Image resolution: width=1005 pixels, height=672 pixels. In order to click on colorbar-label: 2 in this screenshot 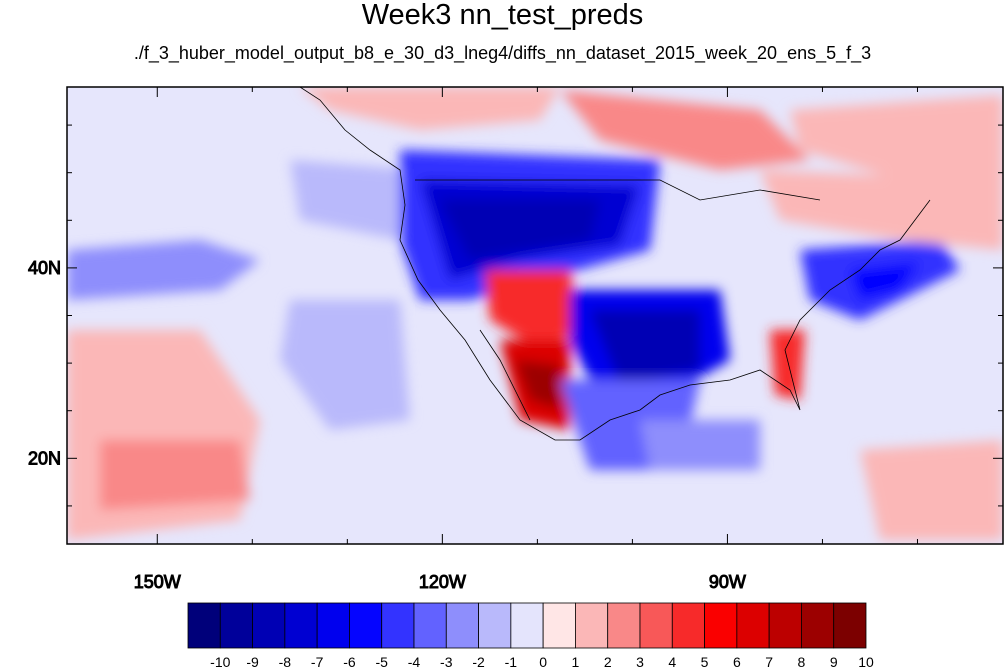, I will do `click(608, 662)`.